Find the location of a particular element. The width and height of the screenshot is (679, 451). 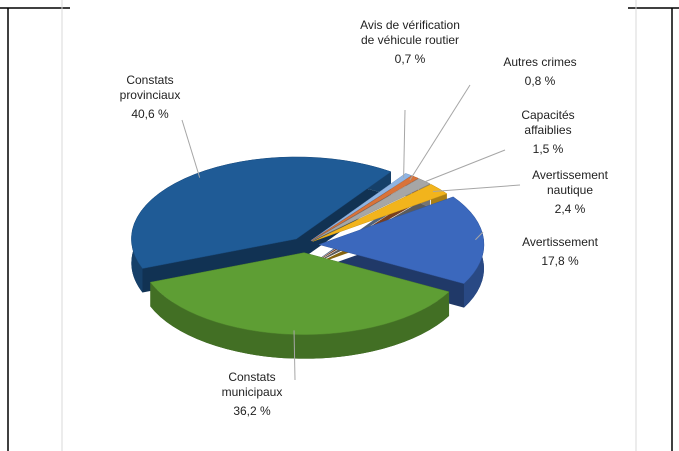

data-label: Avertissement nautique 2,4 % is located at coordinates (570, 192).